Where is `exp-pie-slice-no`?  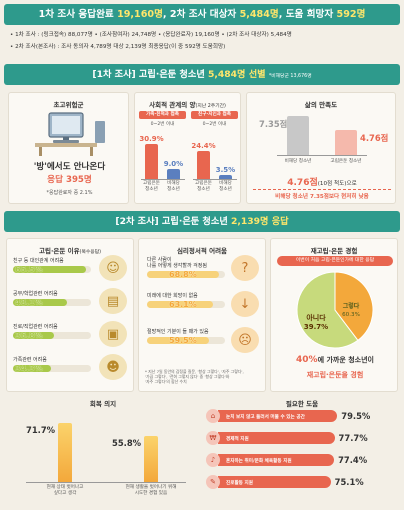 exp-pie-slice-no is located at coordinates (354, 306).